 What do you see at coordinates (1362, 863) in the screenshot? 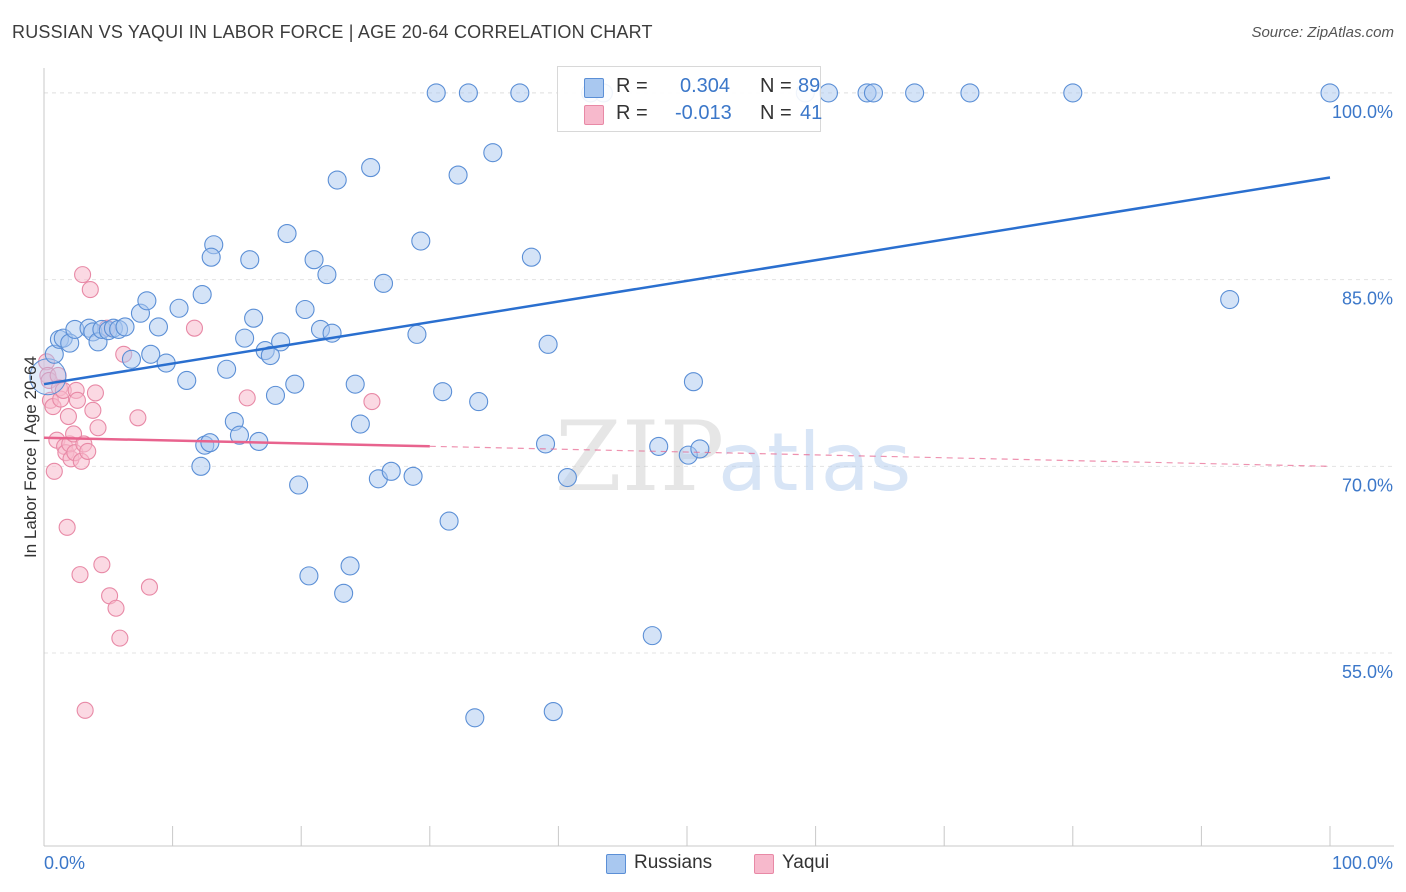
I see `x-tick-label: 100.0%` at bounding box center [1362, 863].